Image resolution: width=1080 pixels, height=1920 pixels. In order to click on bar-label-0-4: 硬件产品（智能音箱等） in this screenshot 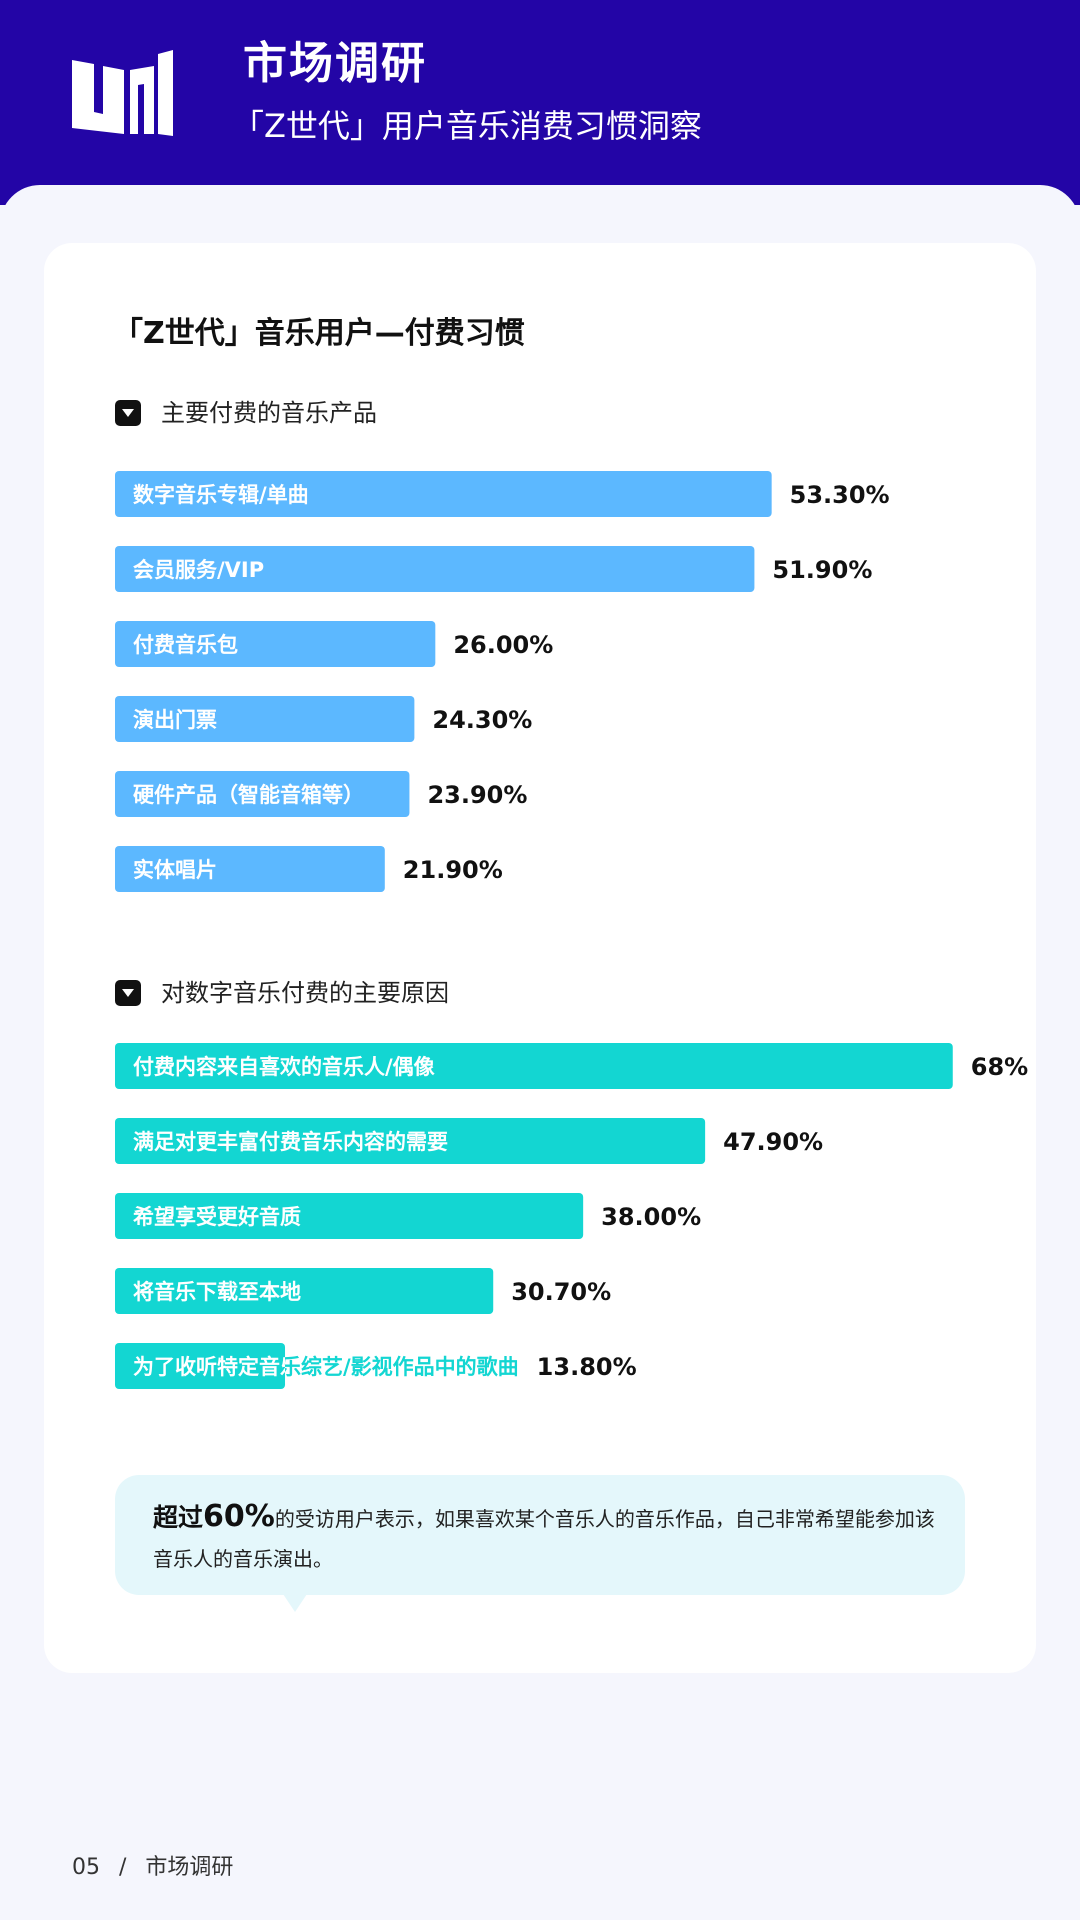, I will do `click(248, 795)`.